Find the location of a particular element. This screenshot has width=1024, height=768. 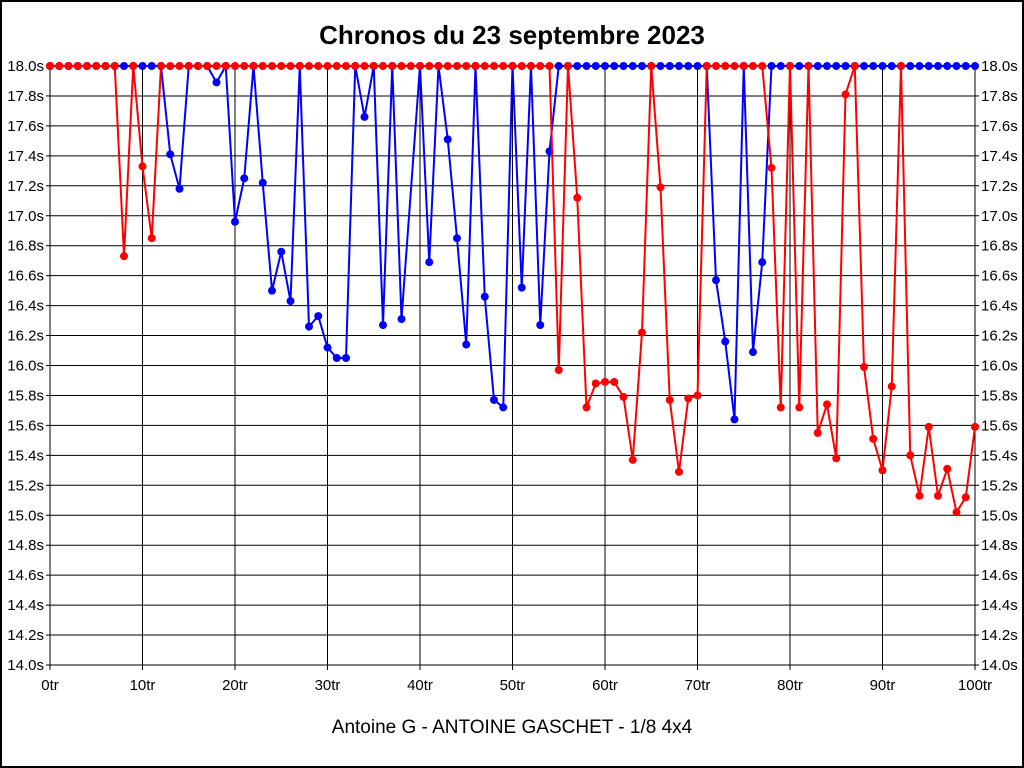

y-tick-label-left: 16.8s is located at coordinates (25, 246).